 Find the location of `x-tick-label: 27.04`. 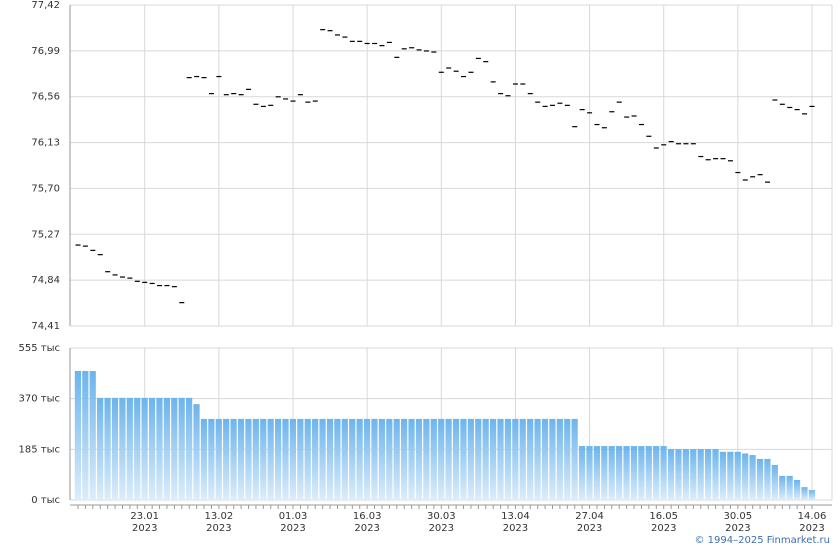

x-tick-label: 27.04 is located at coordinates (589, 516).